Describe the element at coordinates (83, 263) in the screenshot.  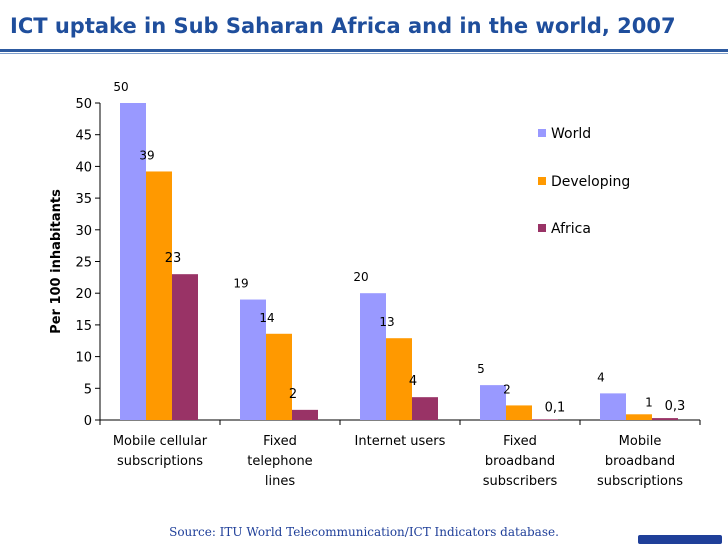
I see `y-tick-label: 25` at that location.